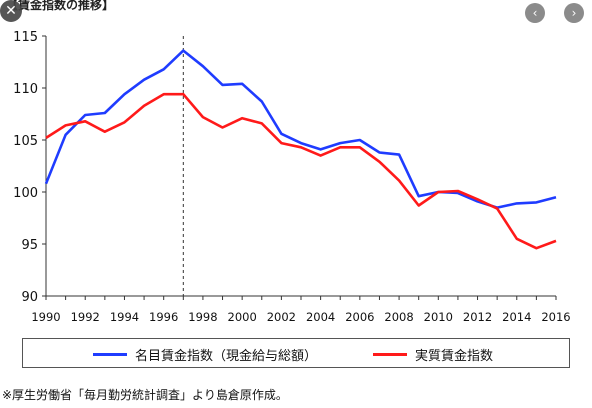 This screenshot has width=592, height=408. Describe the element at coordinates (281, 317) in the screenshot. I see `x-tick-label: 2002` at that location.